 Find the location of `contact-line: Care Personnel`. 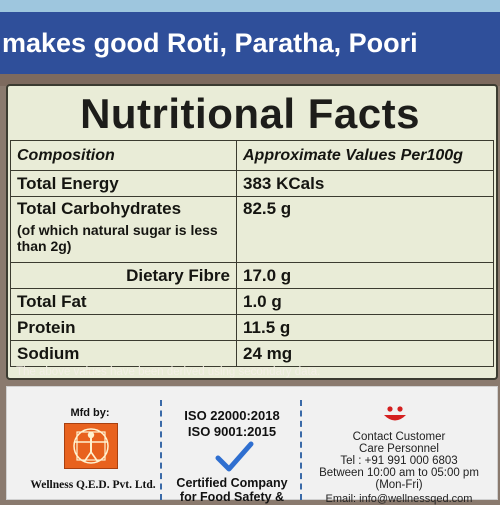

contact-line: Care Personnel is located at coordinates (399, 449).